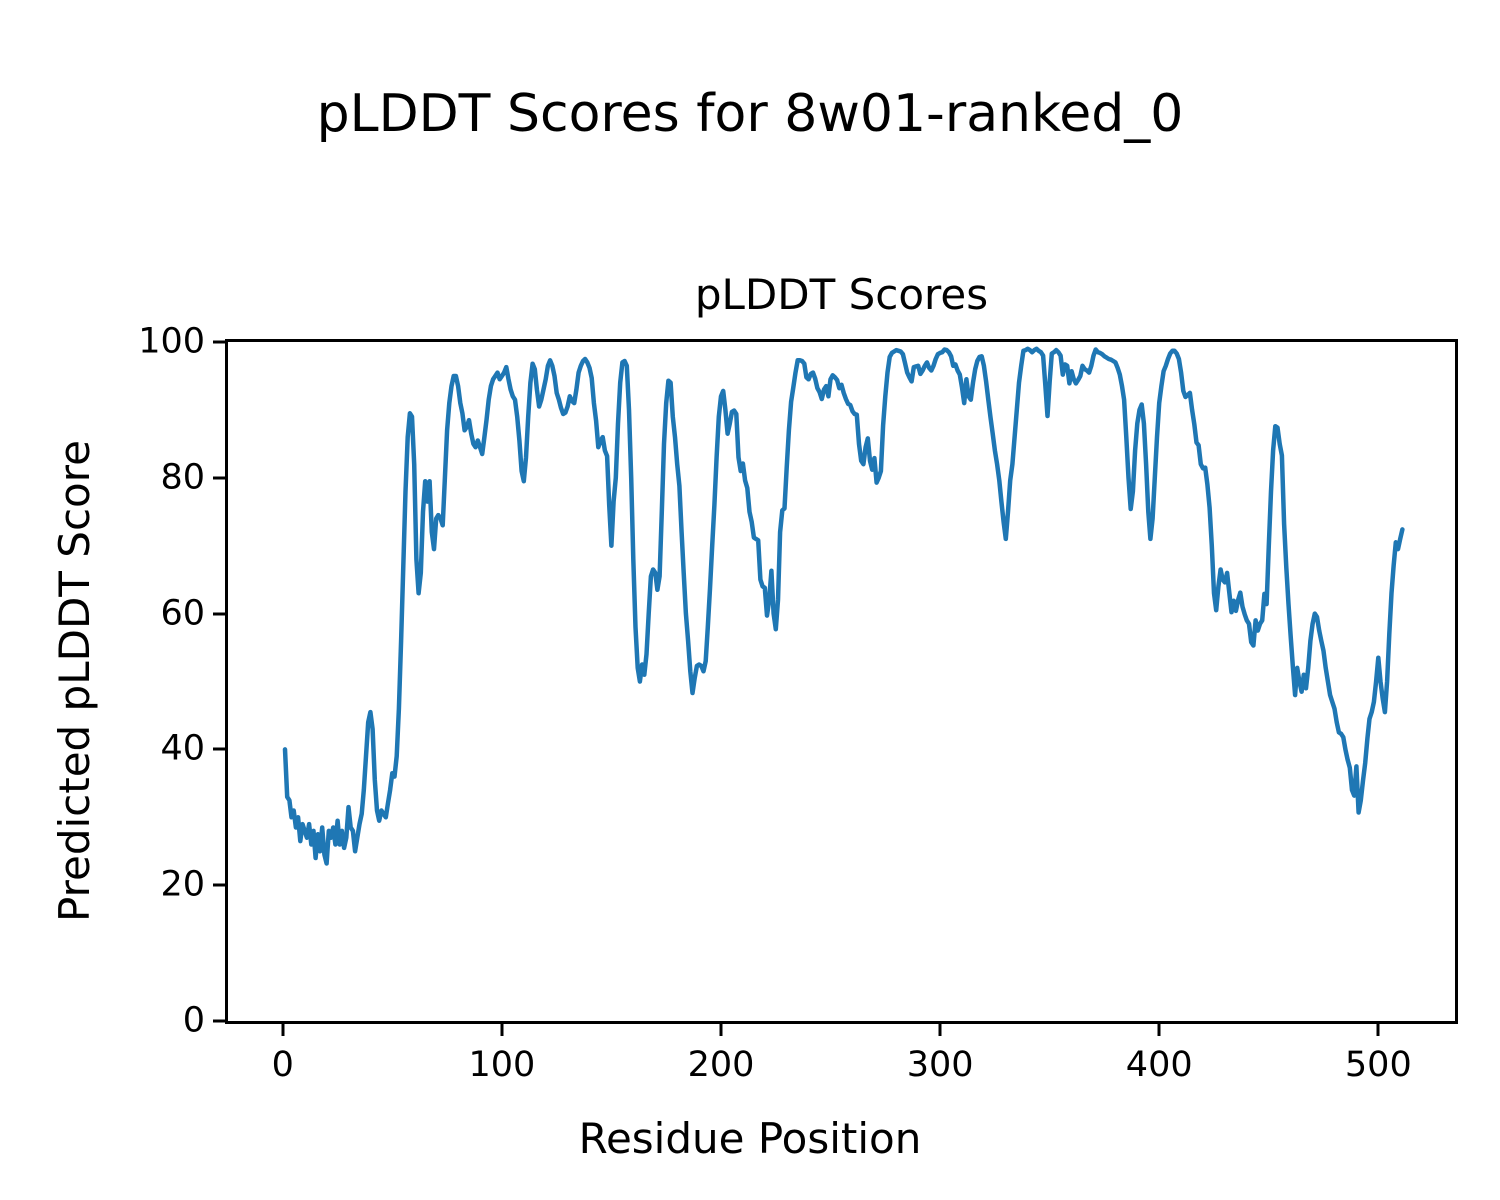 The height and width of the screenshot is (1200, 1500). I want to click on x-tick-label: 500, so click(1378, 1065).